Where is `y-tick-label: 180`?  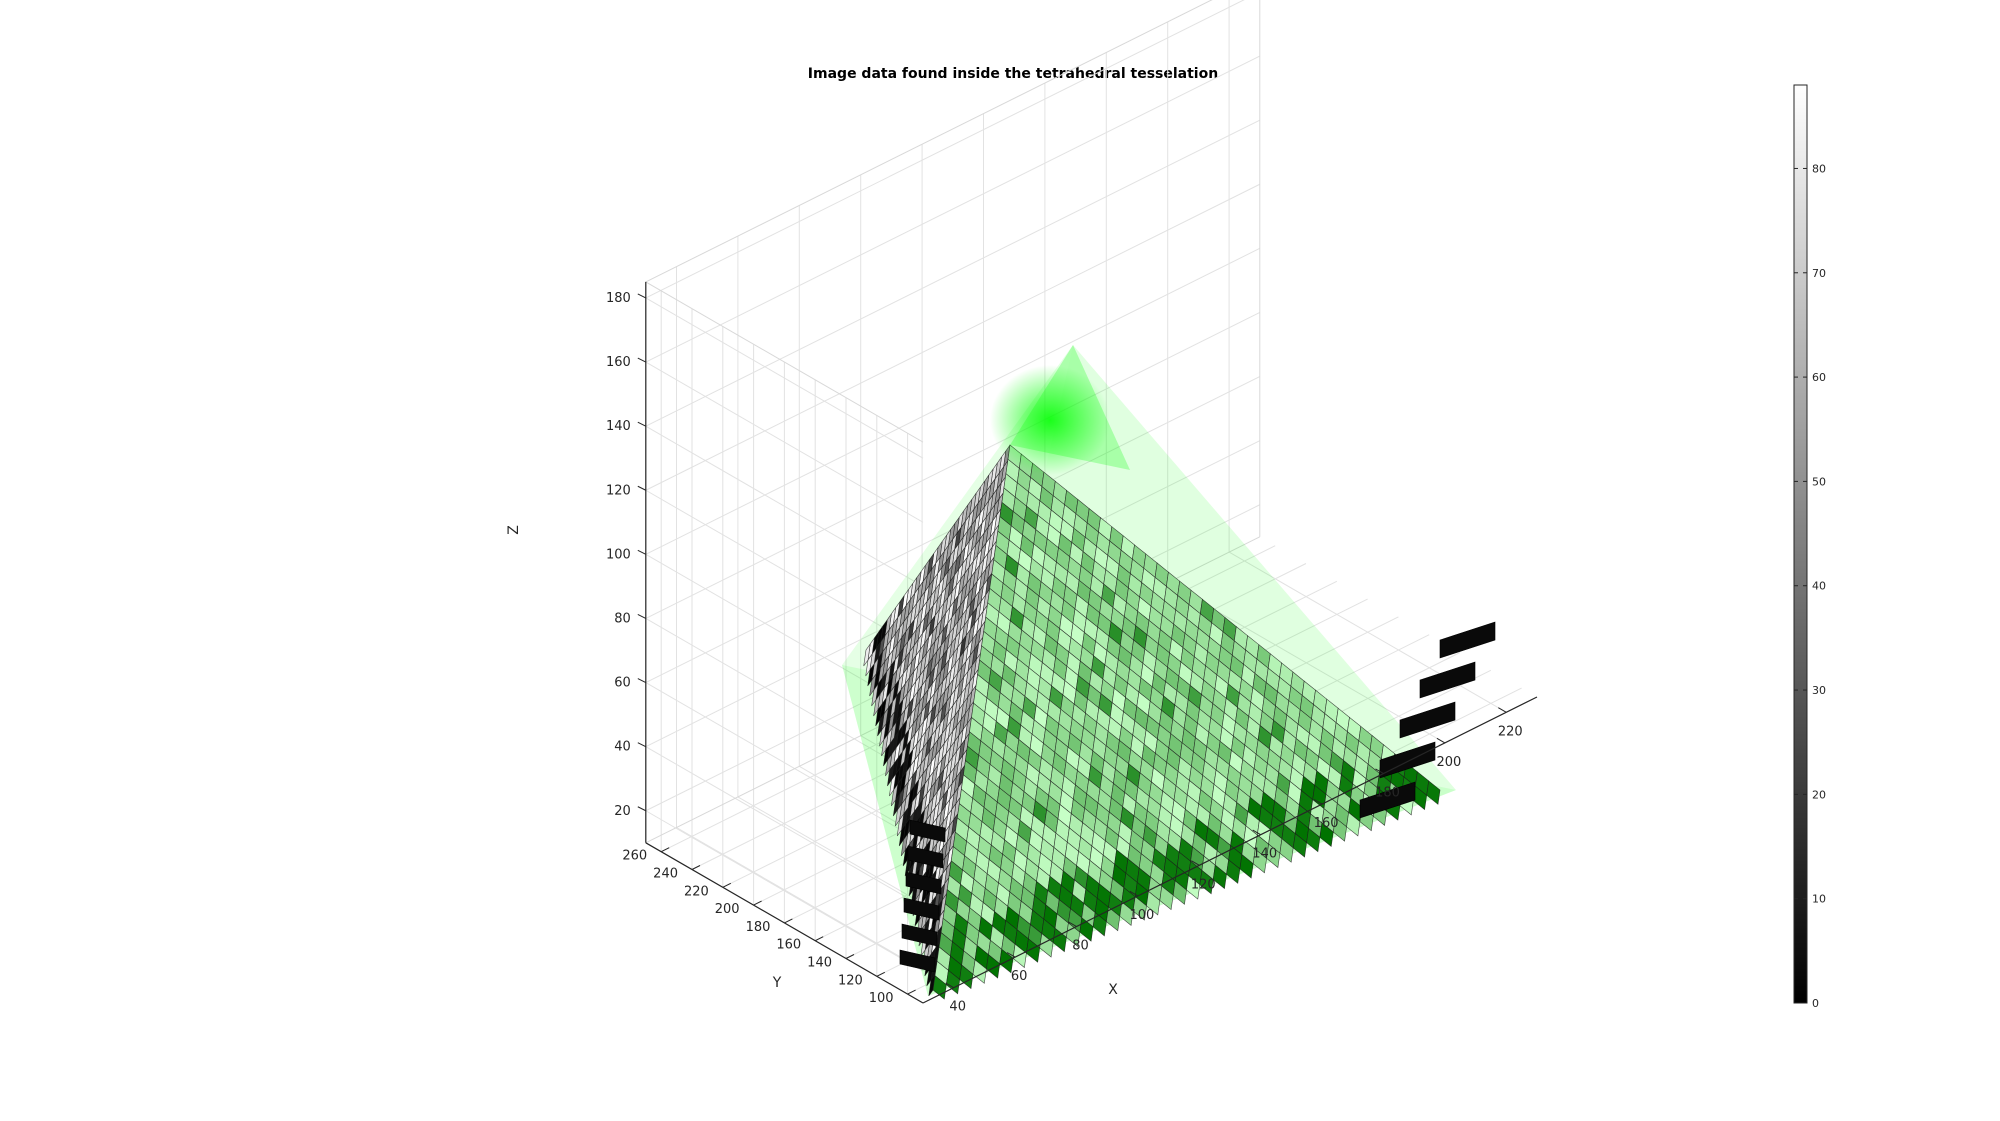
y-tick-label: 180 is located at coordinates (758, 927).